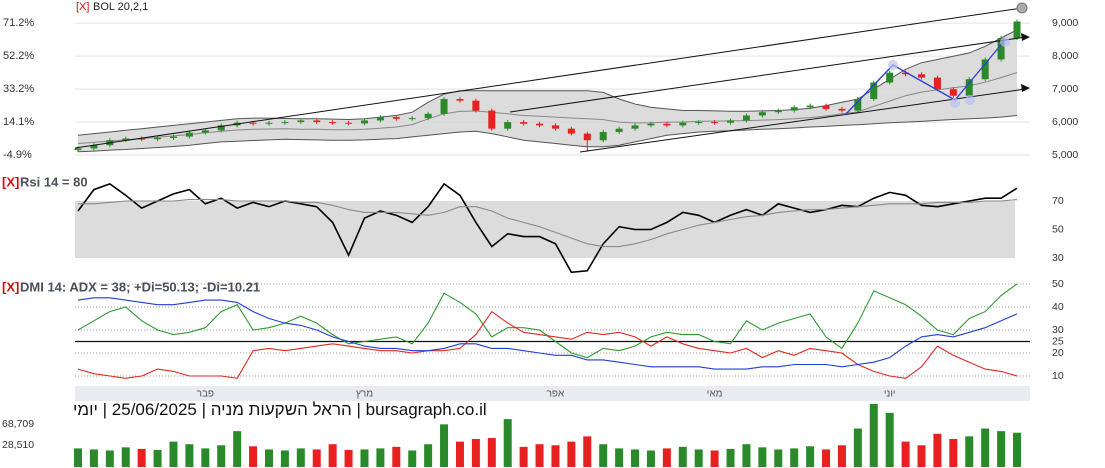  Describe the element at coordinates (17, 155) in the screenshot. I see `y2-tick-label: -4.9%` at that location.